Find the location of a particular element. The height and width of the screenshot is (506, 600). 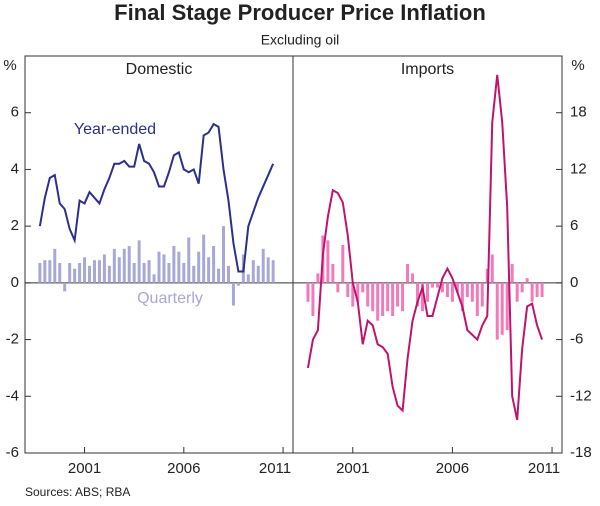

y-tick-label: -4 is located at coordinates (12, 395).